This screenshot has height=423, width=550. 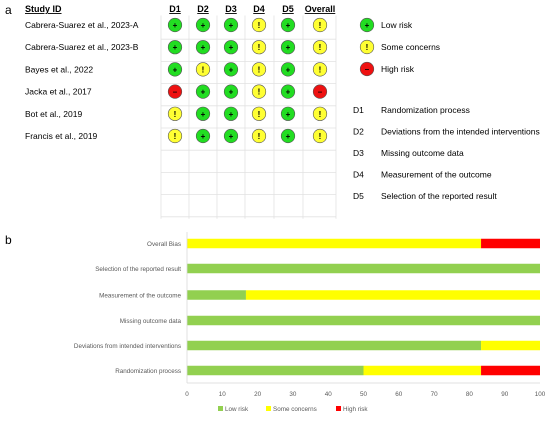 I want to click on study-row: Cabrera-Suarez et al., 2023-B + + +! +!, so click(x=176, y=47).